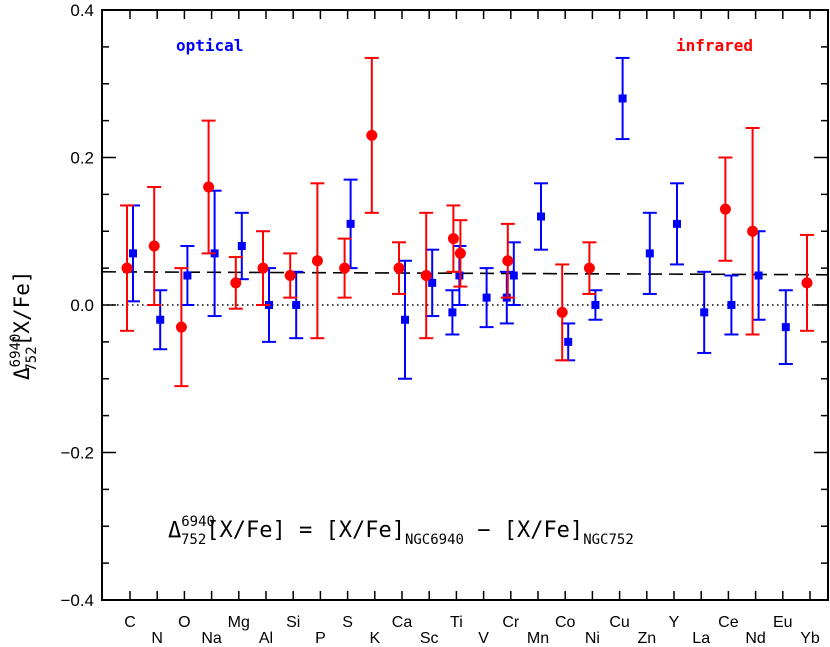  Describe the element at coordinates (193, 540) in the screenshot. I see `equation-sub: 752` at that location.